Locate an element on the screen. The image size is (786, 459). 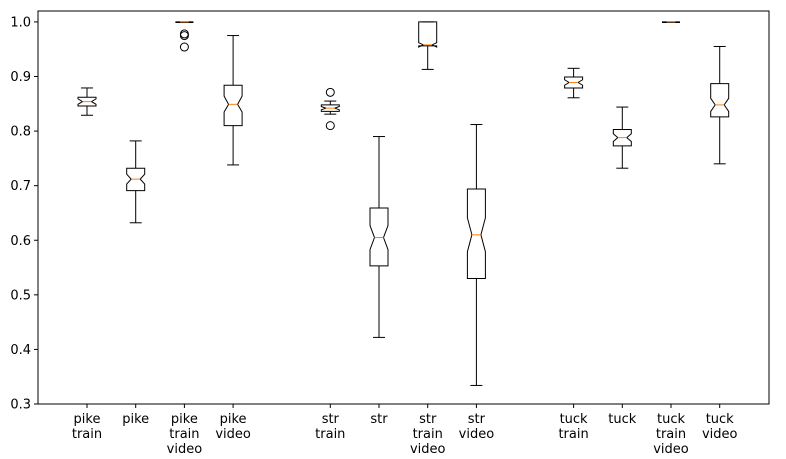
box-tuck-video is located at coordinates (720, 105).